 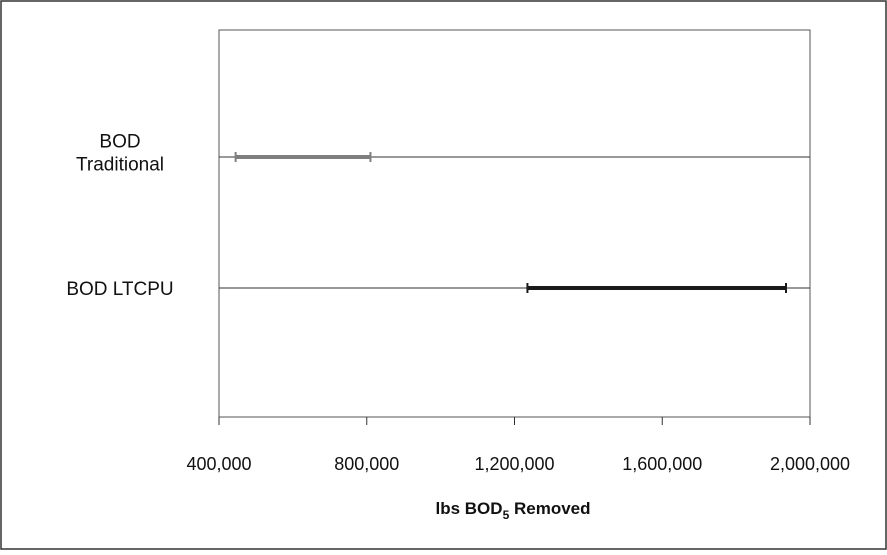 What do you see at coordinates (469, 508) in the screenshot?
I see `x-axis-title-main: lbs BOD` at bounding box center [469, 508].